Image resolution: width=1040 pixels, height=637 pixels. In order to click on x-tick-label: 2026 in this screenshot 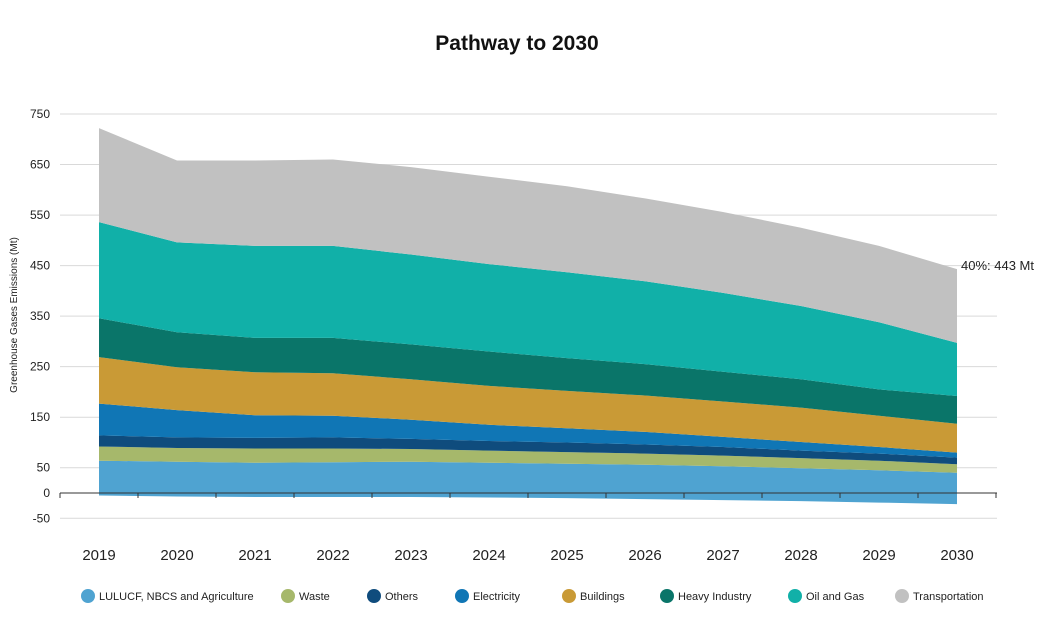, I will do `click(644, 555)`.